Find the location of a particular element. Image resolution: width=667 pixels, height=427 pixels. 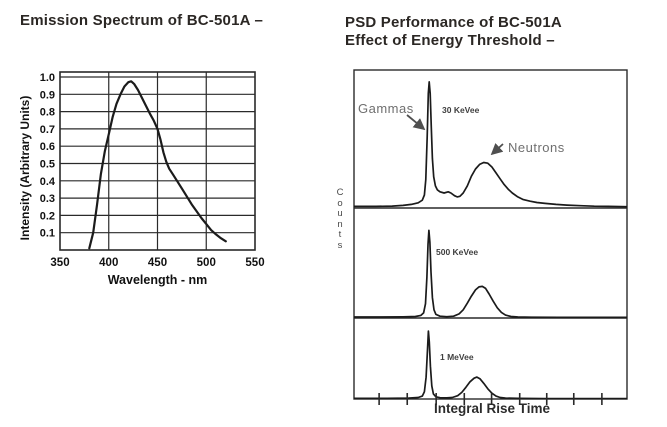

psd-figure-title-line1: PSD Performance of BC-501A is located at coordinates (453, 22).